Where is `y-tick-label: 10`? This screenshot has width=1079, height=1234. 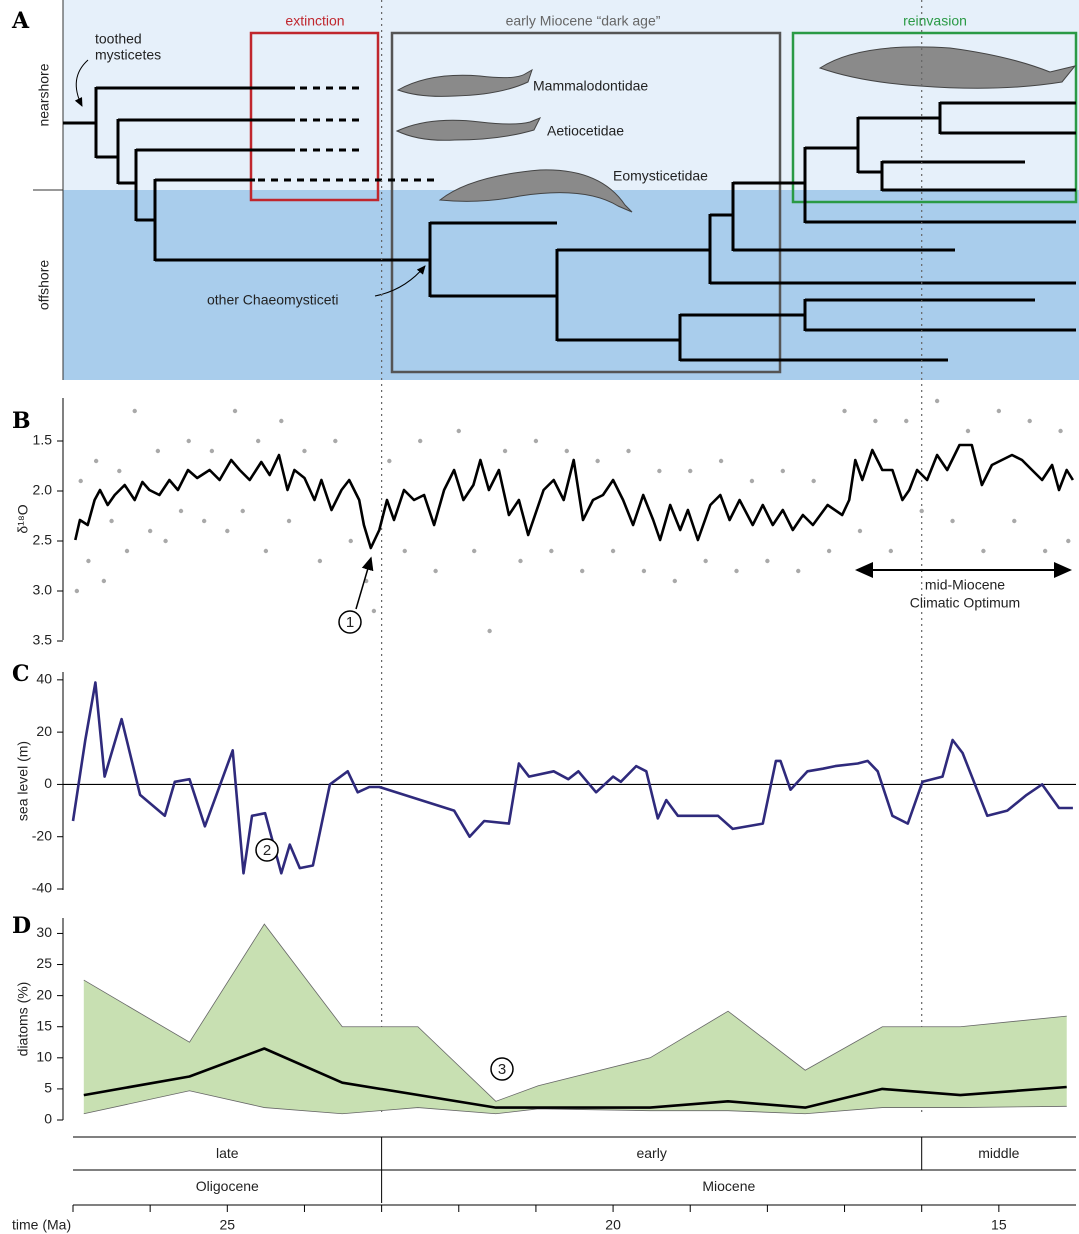 y-tick-label: 10 is located at coordinates (44, 1057).